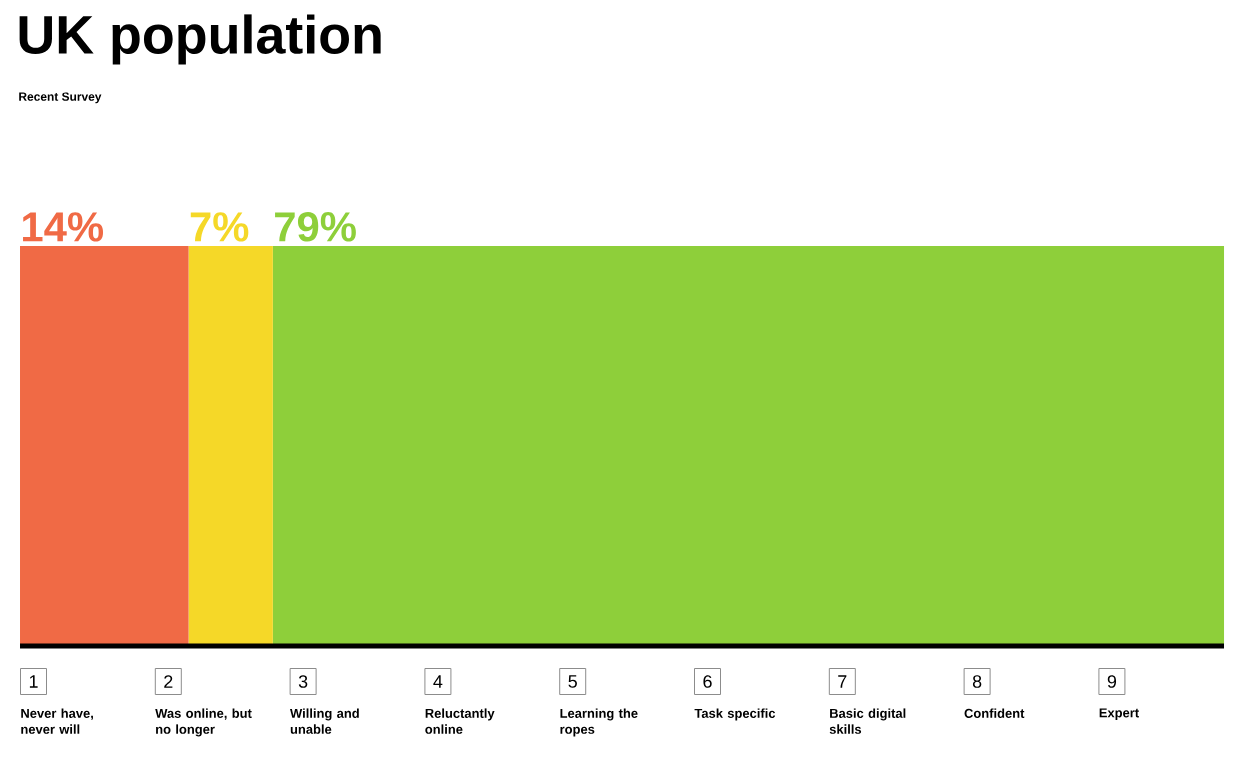 This screenshot has width=1240, height=758. I want to click on text: 7, so click(842, 681).